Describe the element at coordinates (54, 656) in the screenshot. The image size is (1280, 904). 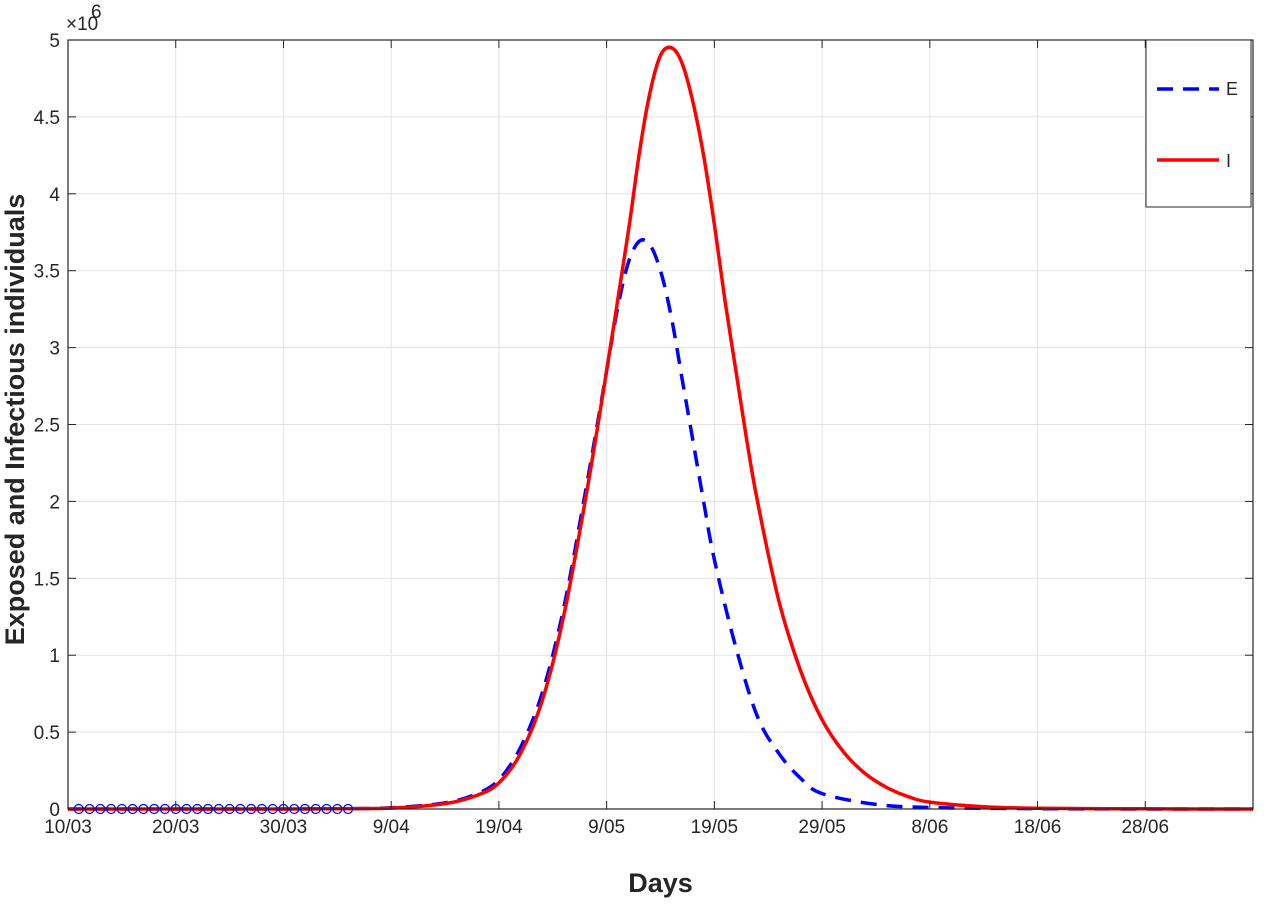
I see `y-tick-label: 1` at that location.